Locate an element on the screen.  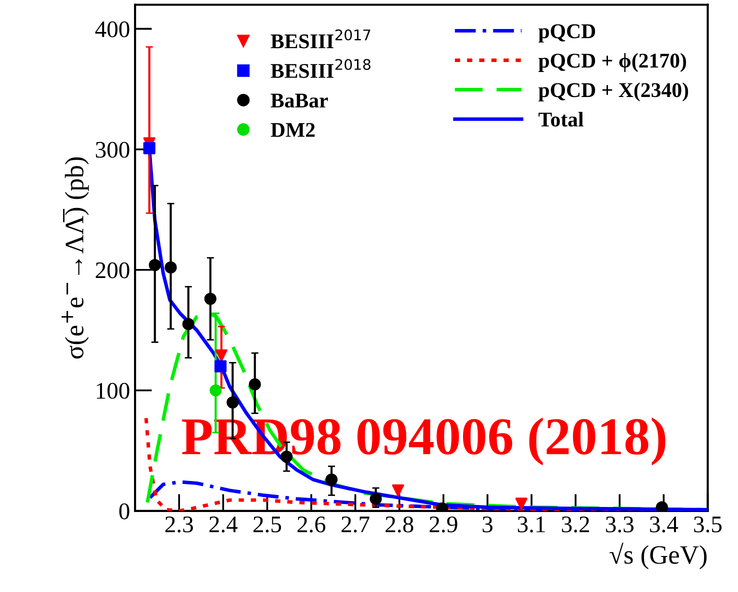
y-tick-label: 400 is located at coordinates (112, 29).